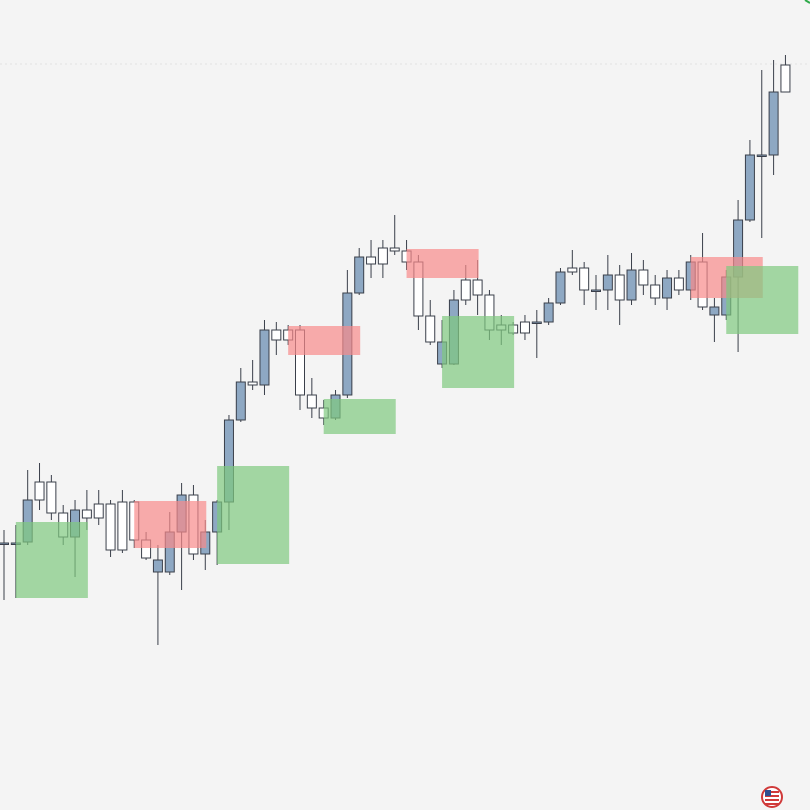 Image resolution: width=810 pixels, height=810 pixels. Describe the element at coordinates (772, 797) in the screenshot. I see `flag-icon` at that location.